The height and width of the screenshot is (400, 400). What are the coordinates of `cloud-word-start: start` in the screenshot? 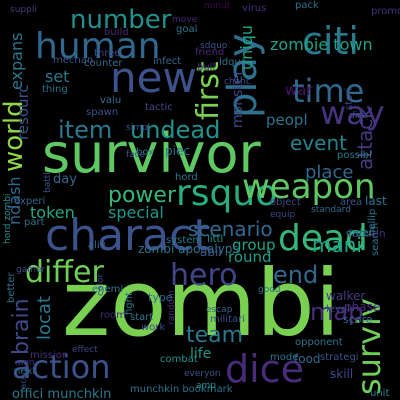 It's located at (141, 317).